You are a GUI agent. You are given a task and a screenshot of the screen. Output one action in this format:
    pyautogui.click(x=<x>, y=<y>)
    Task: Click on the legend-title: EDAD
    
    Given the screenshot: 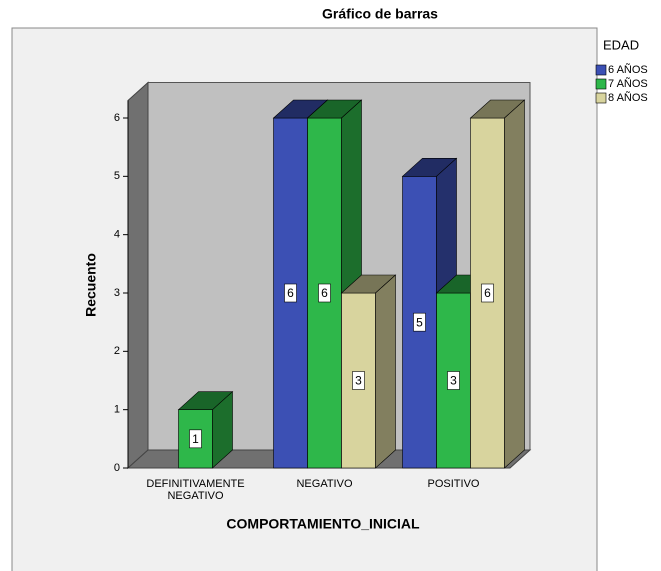 What is the action you would take?
    pyautogui.click(x=621, y=44)
    